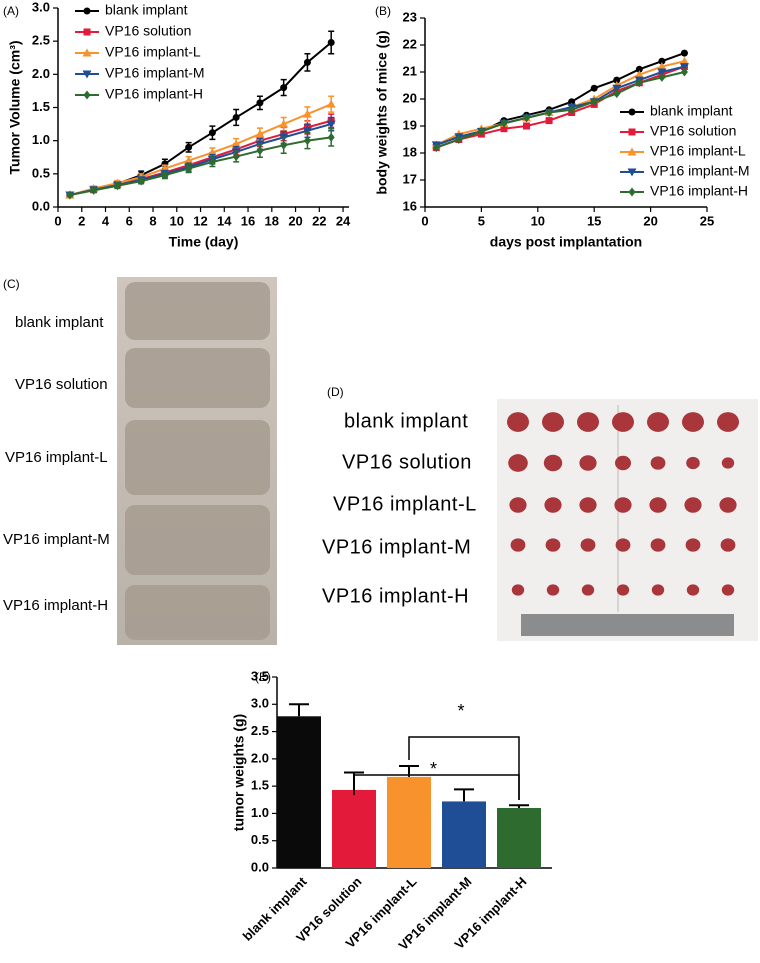 The width and height of the screenshot is (760, 963). What do you see at coordinates (153, 52) in the screenshot?
I see `legend-label: VP16 implant-L` at bounding box center [153, 52].